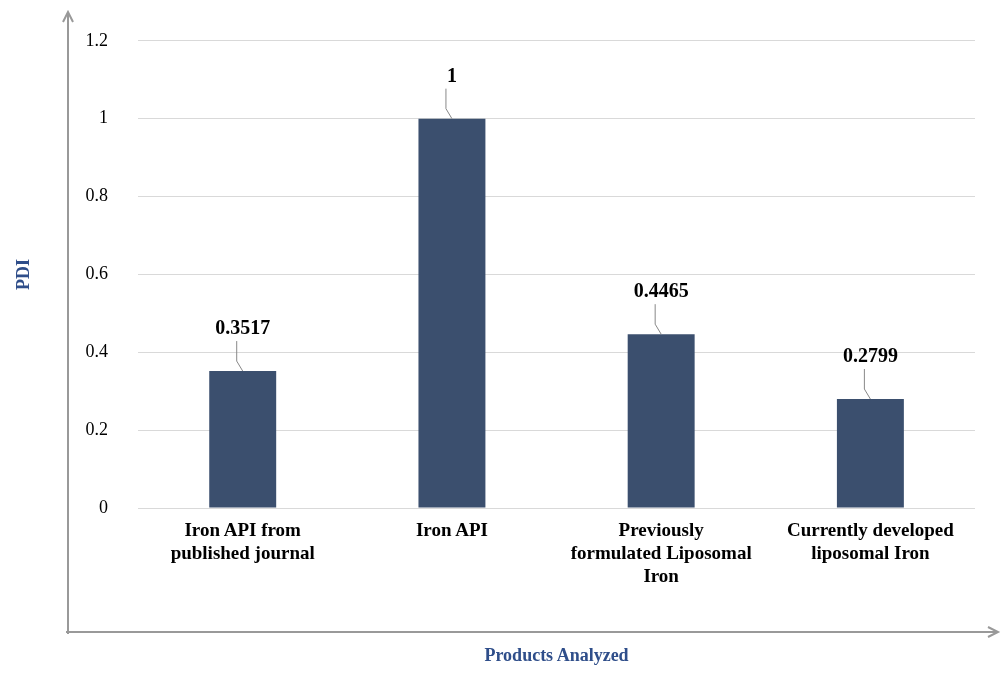  Describe the element at coordinates (451, 74) in the screenshot. I see `data-label: 1` at that location.